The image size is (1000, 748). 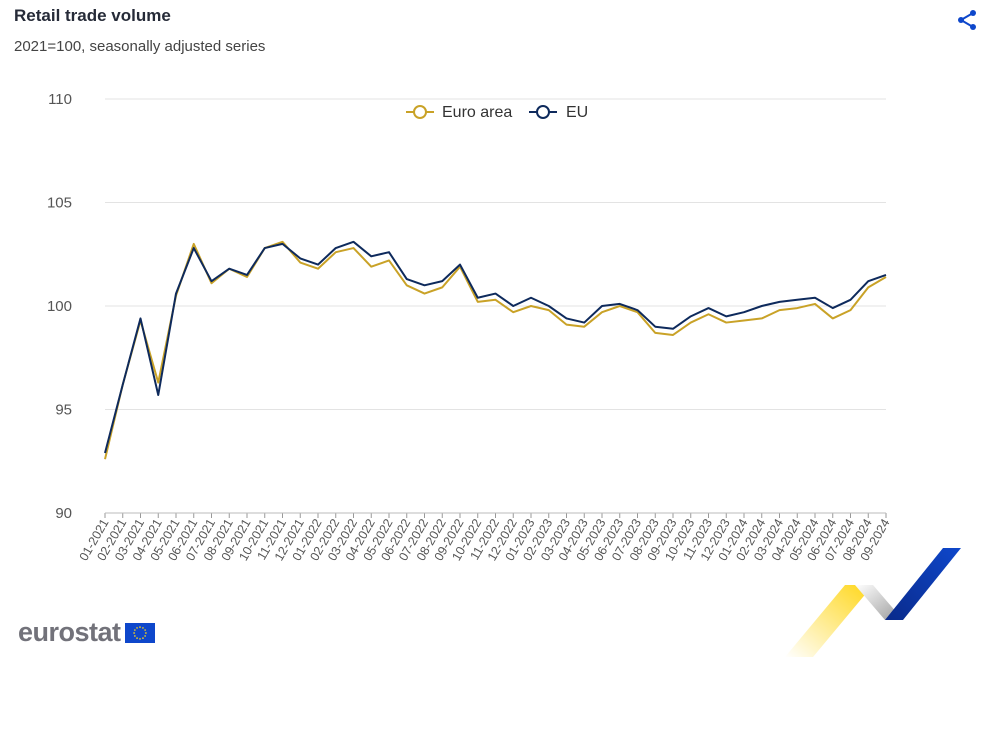 What do you see at coordinates (558, 112) in the screenshot?
I see `legend-item-eu: EU` at bounding box center [558, 112].